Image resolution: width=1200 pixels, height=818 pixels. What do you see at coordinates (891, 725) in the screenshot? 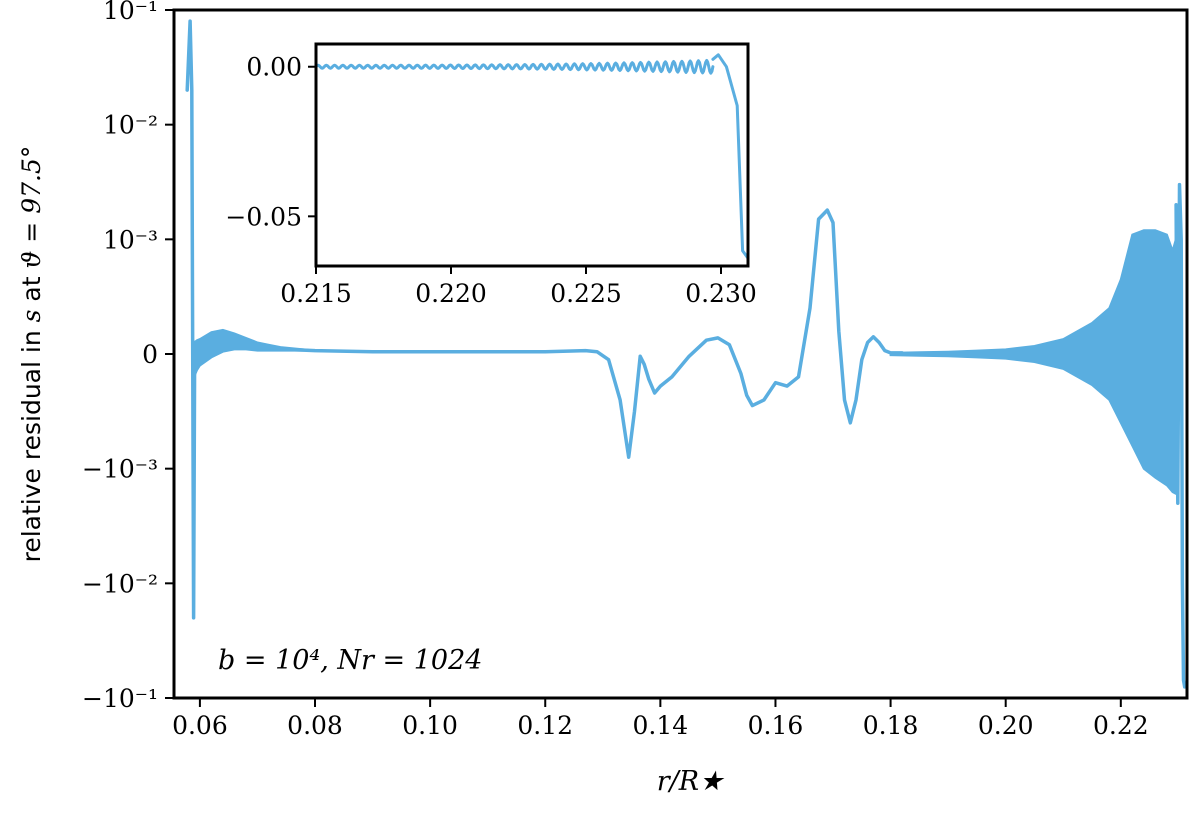
I see `x-tick-label: 0.18` at bounding box center [891, 725].